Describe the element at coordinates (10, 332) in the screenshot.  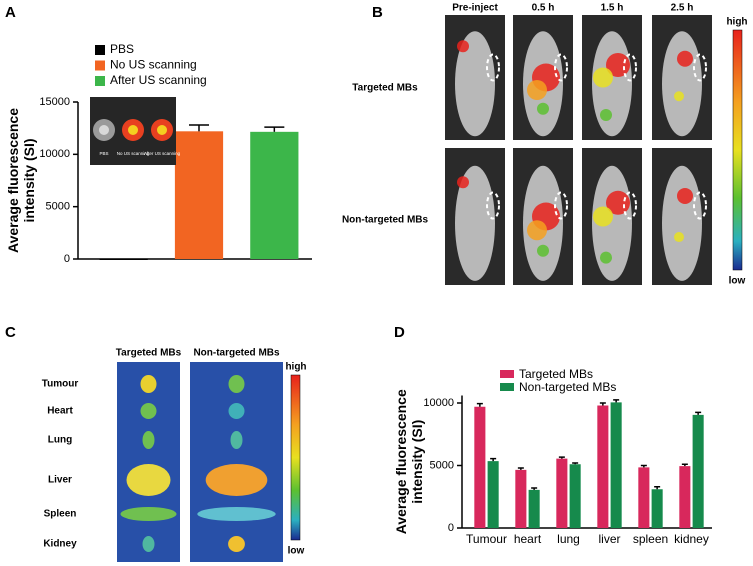
I see `panel-label: C` at that location.